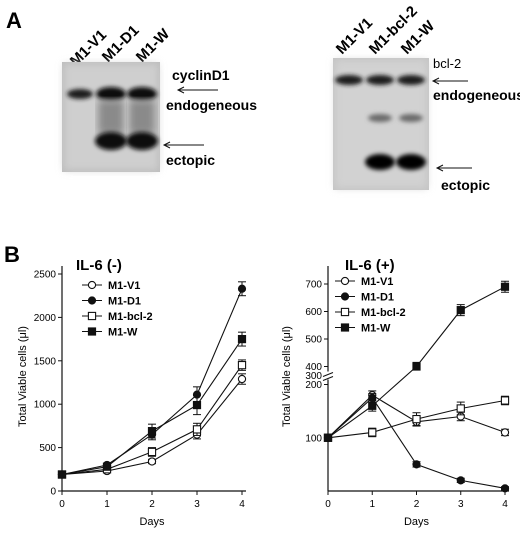 This screenshot has width=520, height=537. Describe the element at coordinates (465, 185) in the screenshot. I see `blot2-ectopic-label: ectopic` at that location.